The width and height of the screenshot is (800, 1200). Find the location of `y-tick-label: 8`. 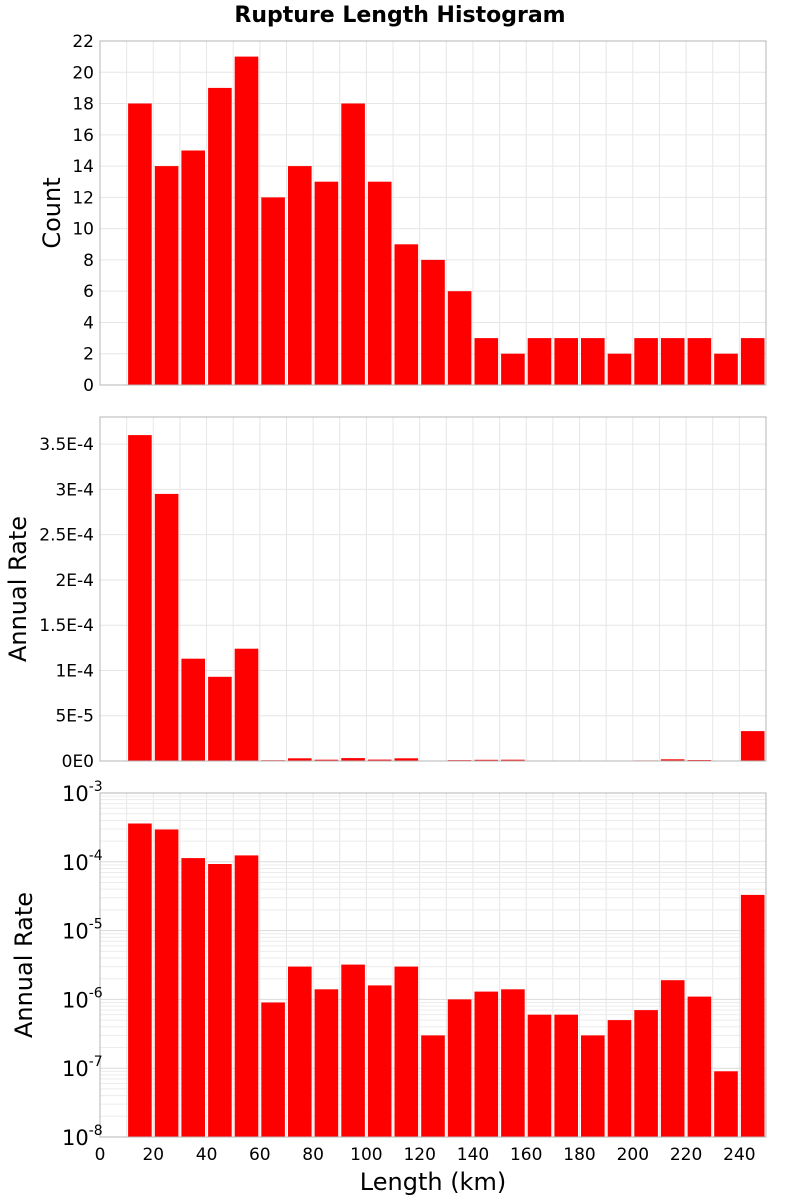

y-tick-label: 8 is located at coordinates (88, 261).